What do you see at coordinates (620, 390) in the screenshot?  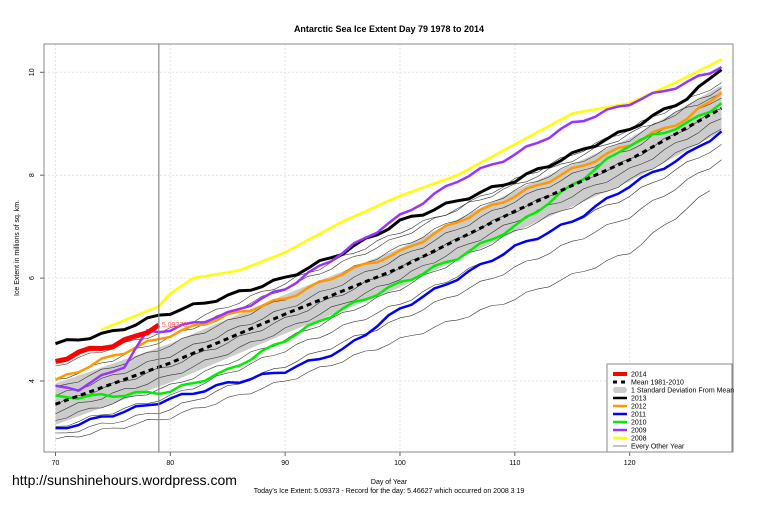 I see `legend-swatch` at bounding box center [620, 390].